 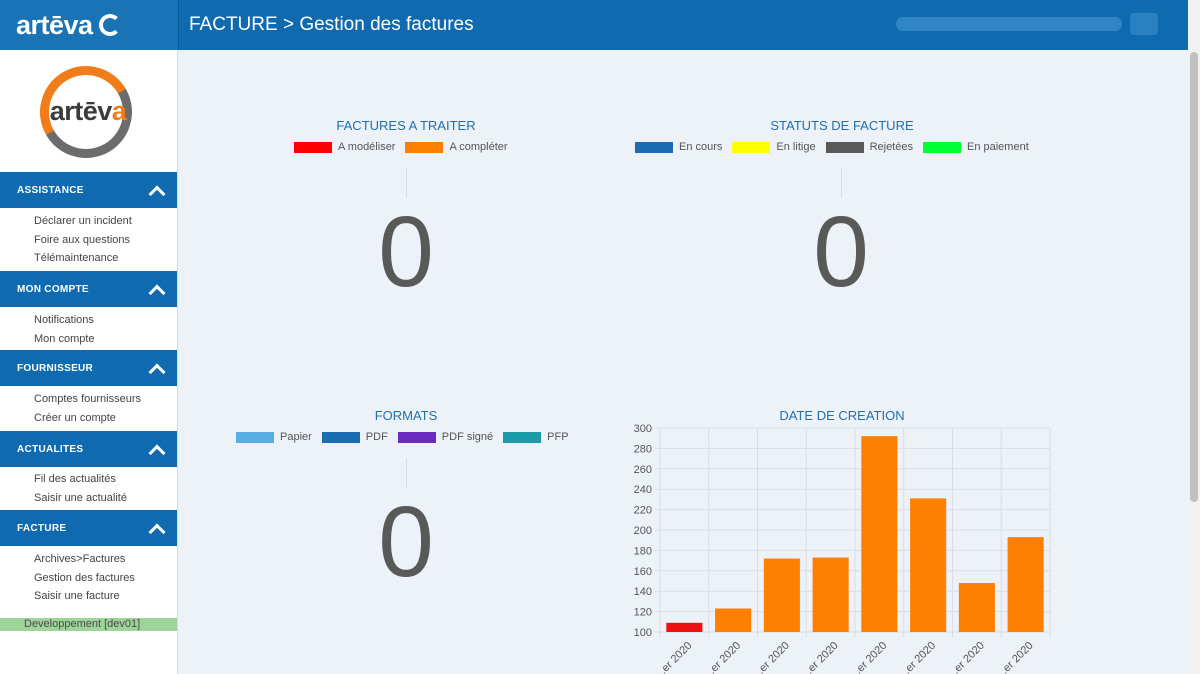 I want to click on legend-item: PDF, so click(x=354, y=437).